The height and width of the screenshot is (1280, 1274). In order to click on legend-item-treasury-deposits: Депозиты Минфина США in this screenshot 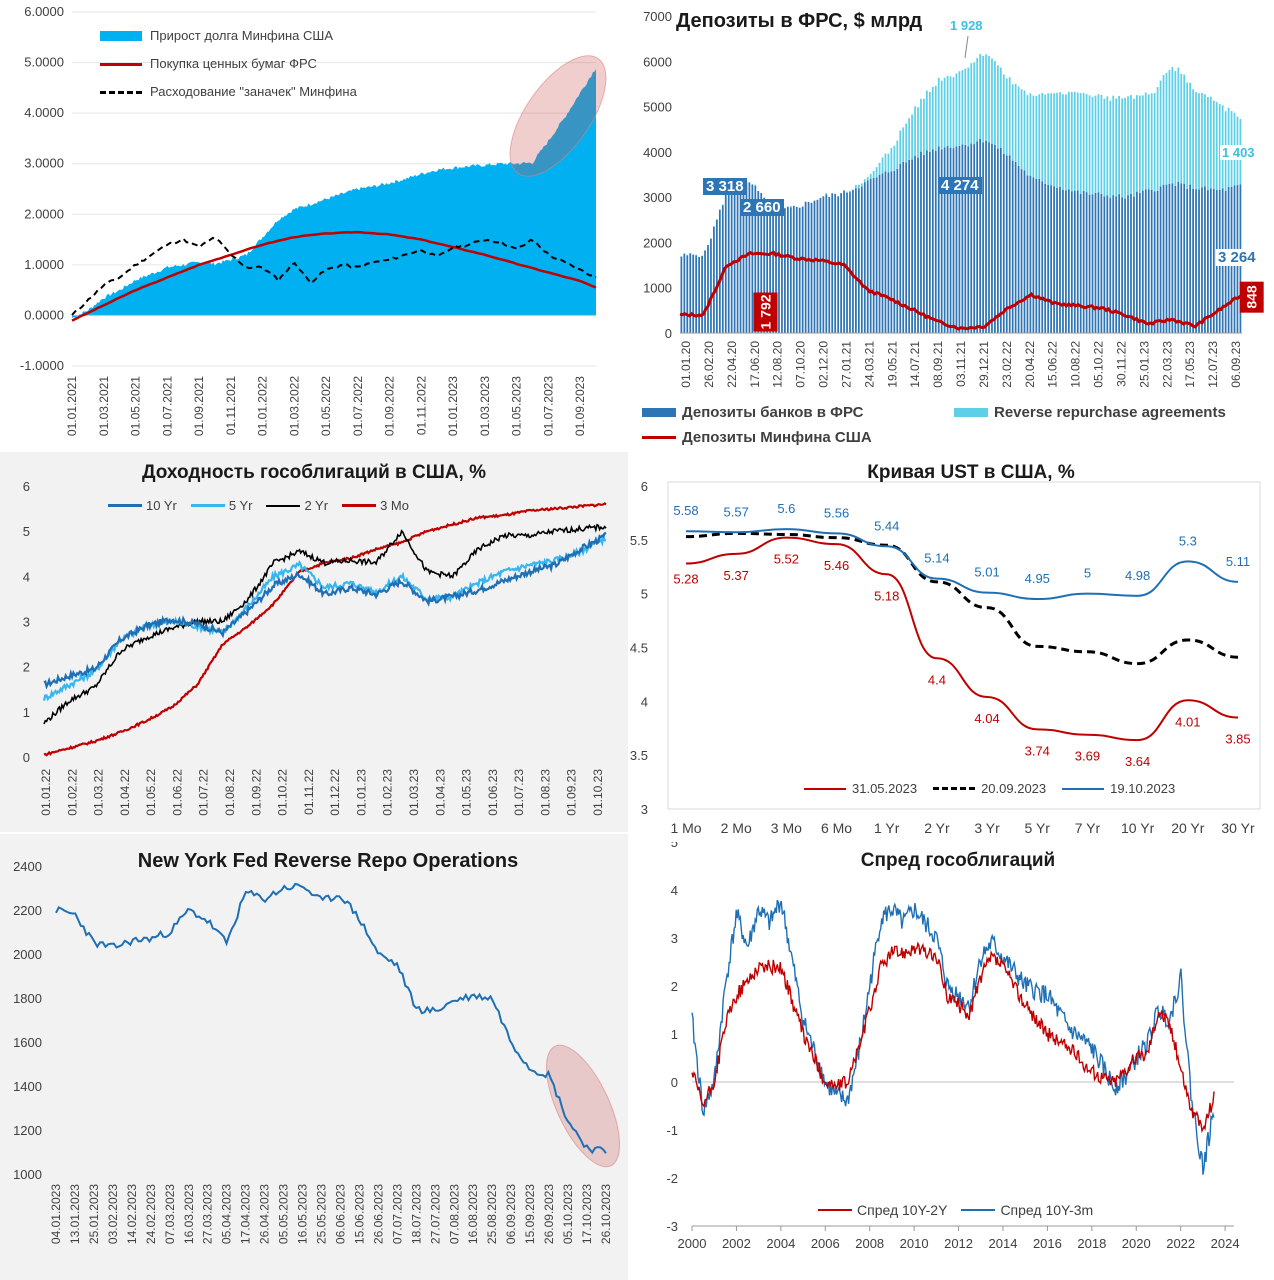, I will do `click(757, 437)`.